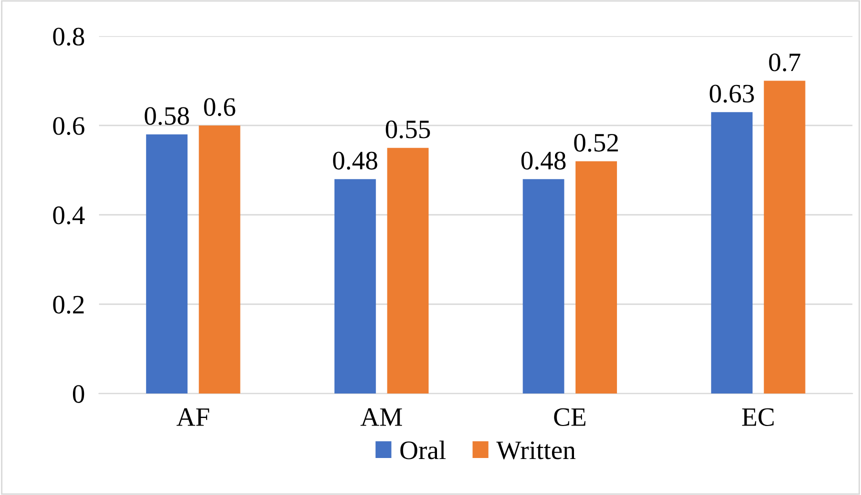 Image resolution: width=861 pixels, height=495 pixels. Describe the element at coordinates (68, 305) in the screenshot. I see `y-tick-label: 0.2` at that location.